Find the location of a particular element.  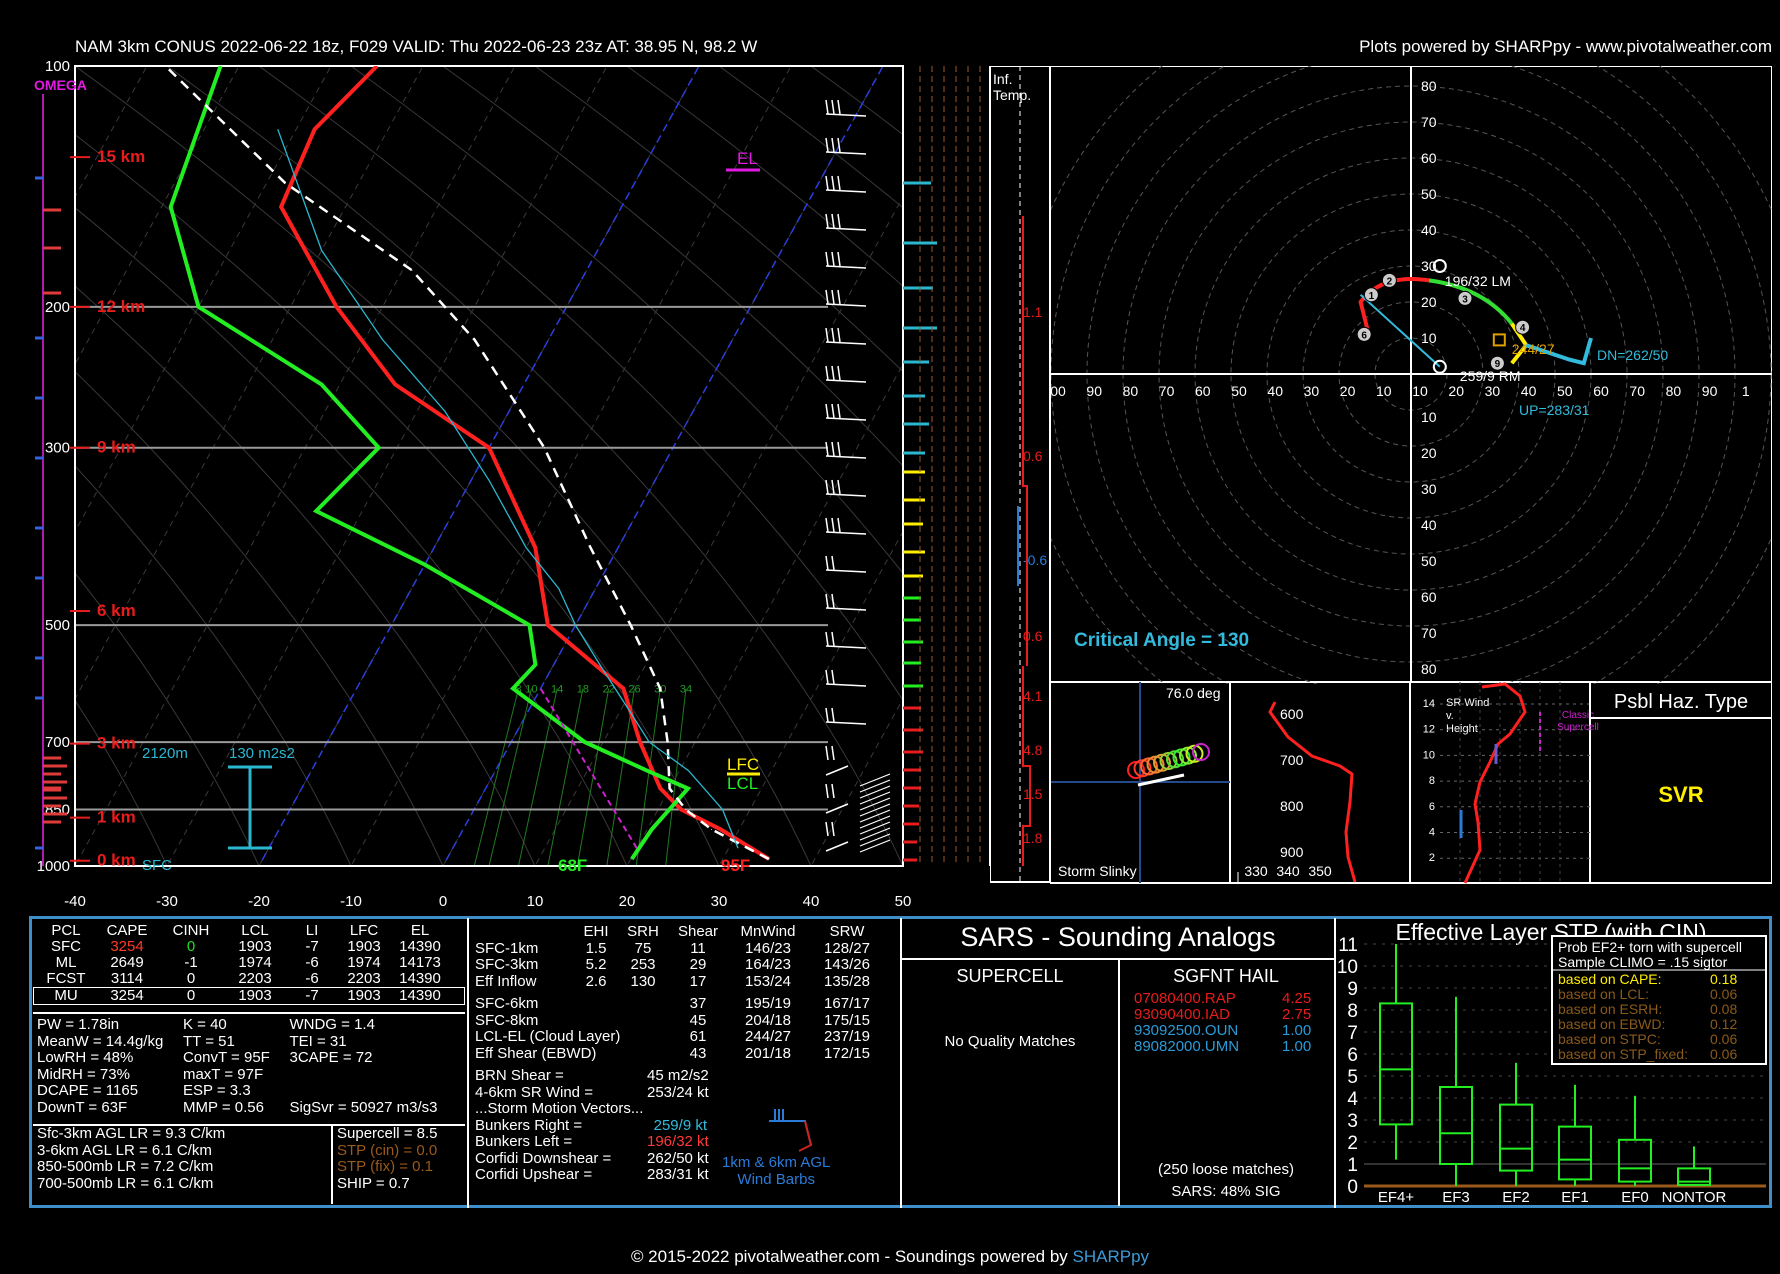

parcel-cell: 3254 is located at coordinates (127, 995).